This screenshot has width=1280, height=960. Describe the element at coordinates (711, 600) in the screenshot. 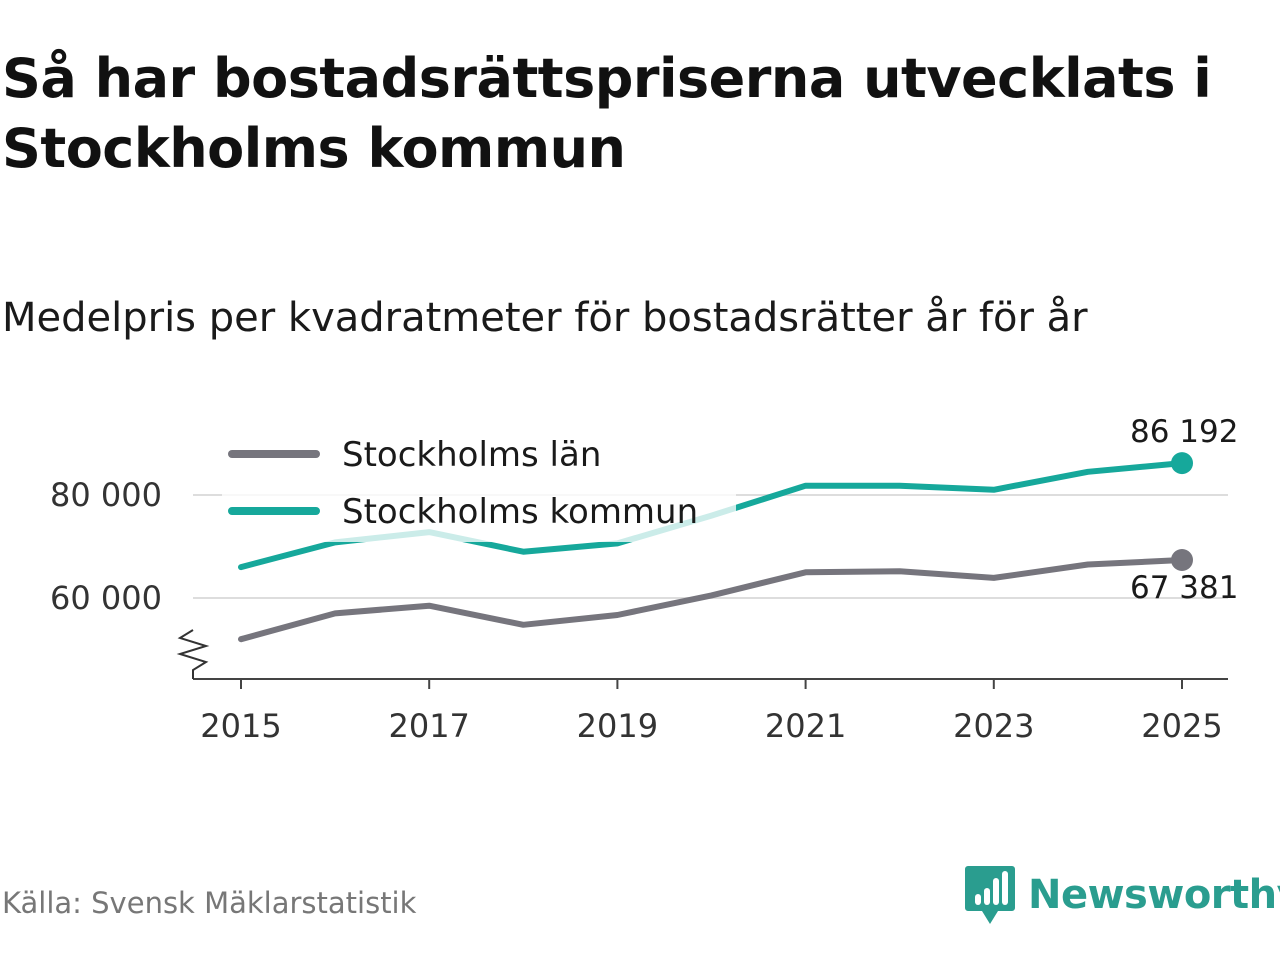

I see `series-line-stockholms-lan` at that location.